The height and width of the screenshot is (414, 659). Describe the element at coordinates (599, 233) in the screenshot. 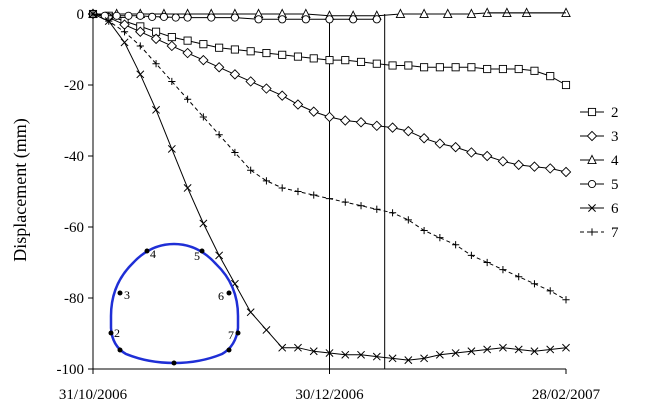

I see `legend-item-7: 7` at that location.